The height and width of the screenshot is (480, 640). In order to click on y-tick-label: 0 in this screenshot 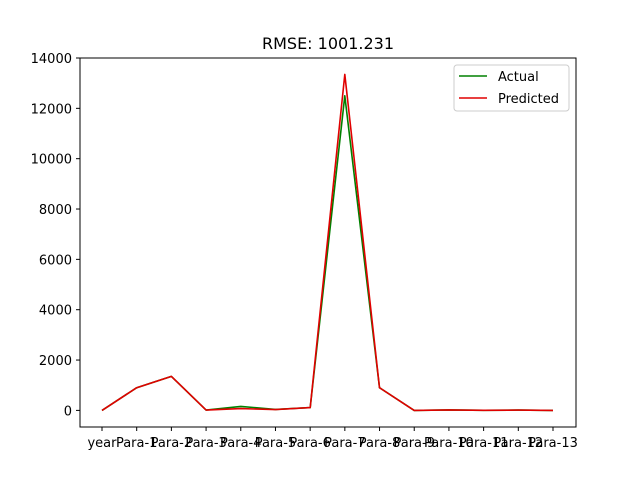, I will do `click(68, 411)`.